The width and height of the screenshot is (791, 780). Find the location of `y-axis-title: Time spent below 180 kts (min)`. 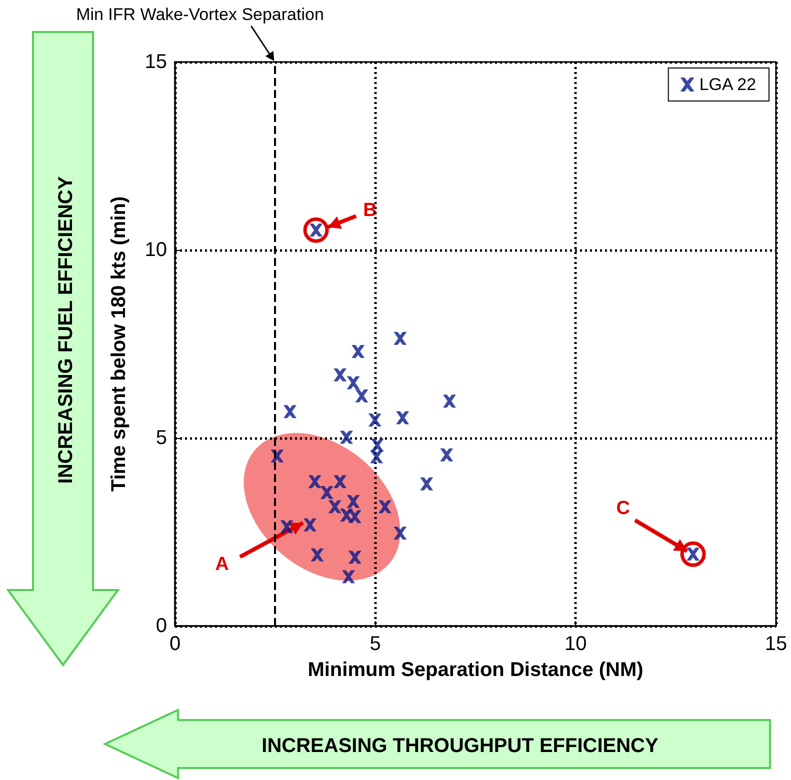

y-axis-title: Time spent below 180 kts (min) is located at coordinates (119, 344).